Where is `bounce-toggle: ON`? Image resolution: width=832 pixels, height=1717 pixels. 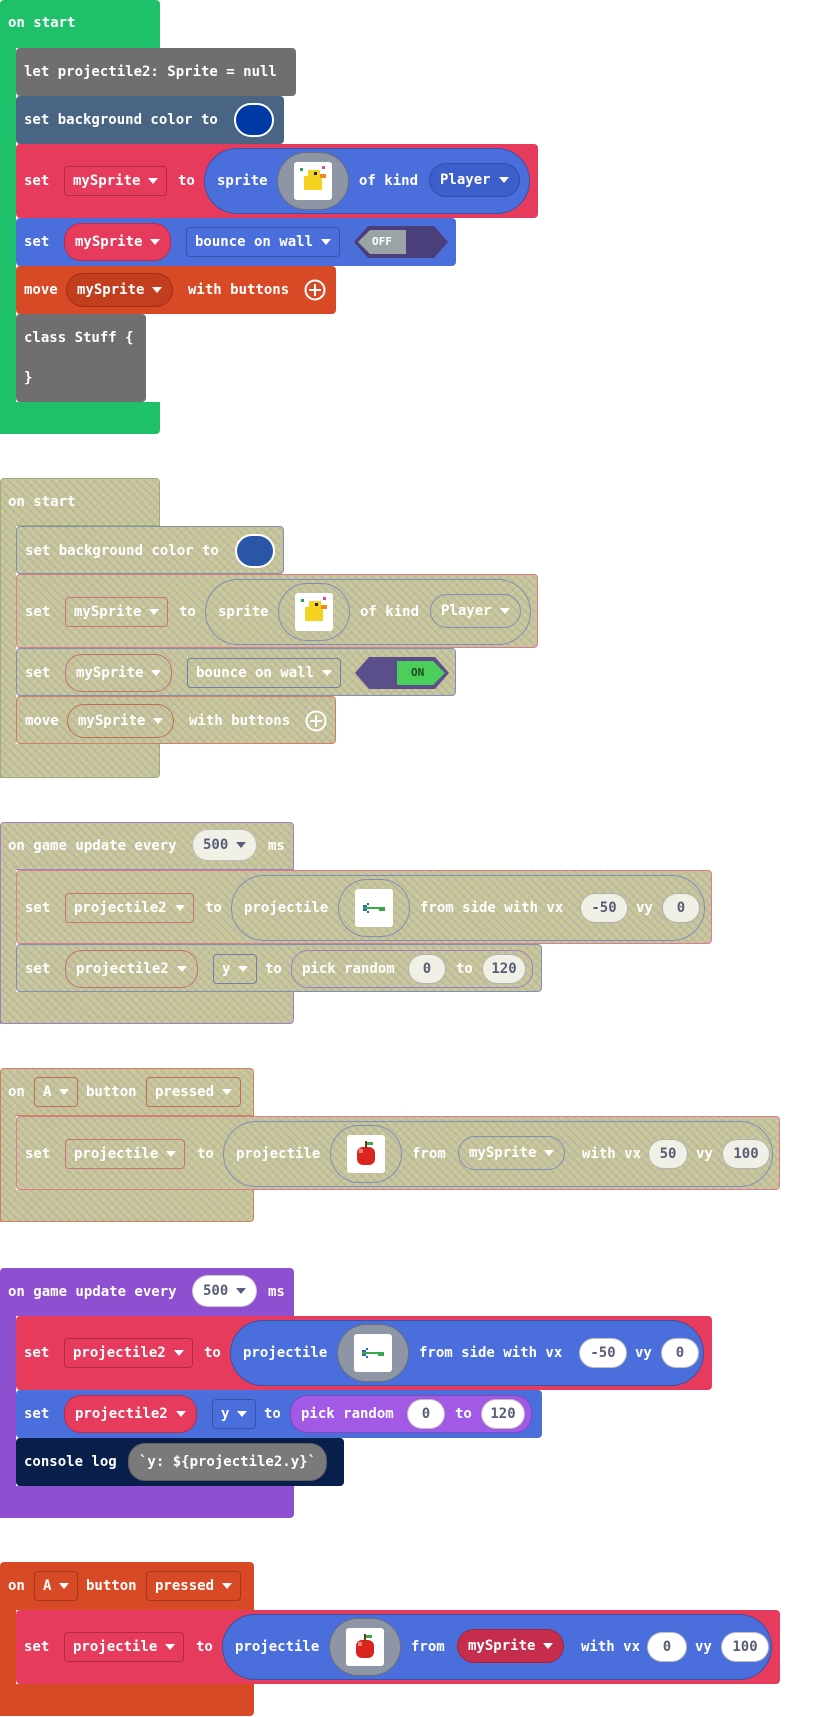 bounce-toggle: ON is located at coordinates (402, 673).